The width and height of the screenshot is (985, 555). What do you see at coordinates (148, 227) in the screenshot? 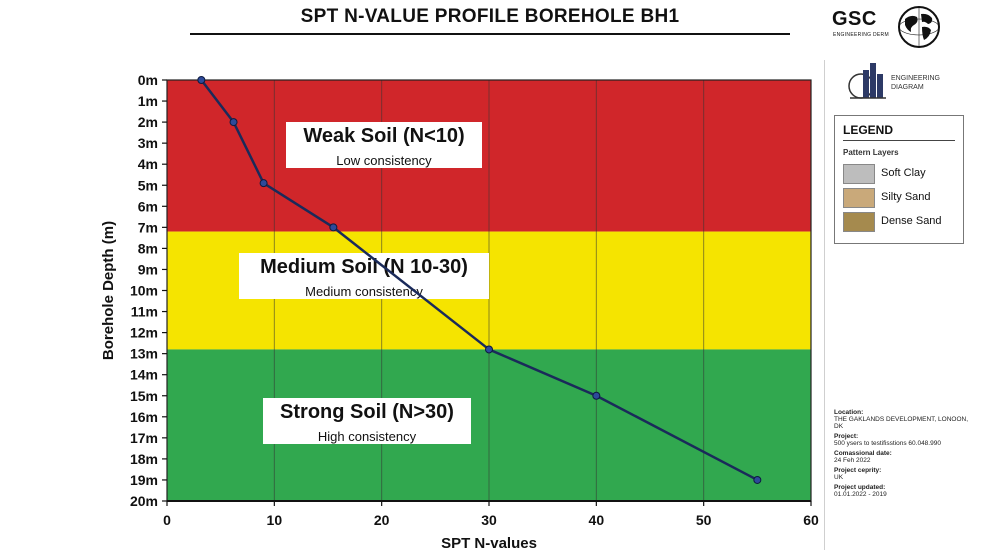
I see `y-tick-label: 7m` at bounding box center [148, 227].